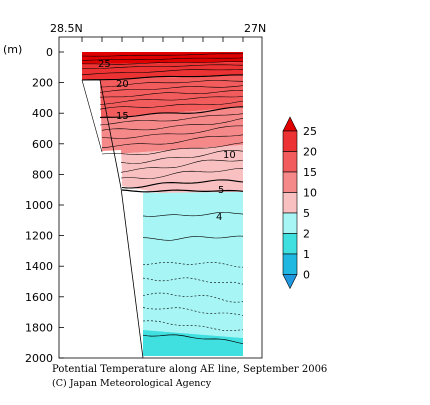  What do you see at coordinates (219, 217) in the screenshot?
I see `contour-label: 4` at bounding box center [219, 217].